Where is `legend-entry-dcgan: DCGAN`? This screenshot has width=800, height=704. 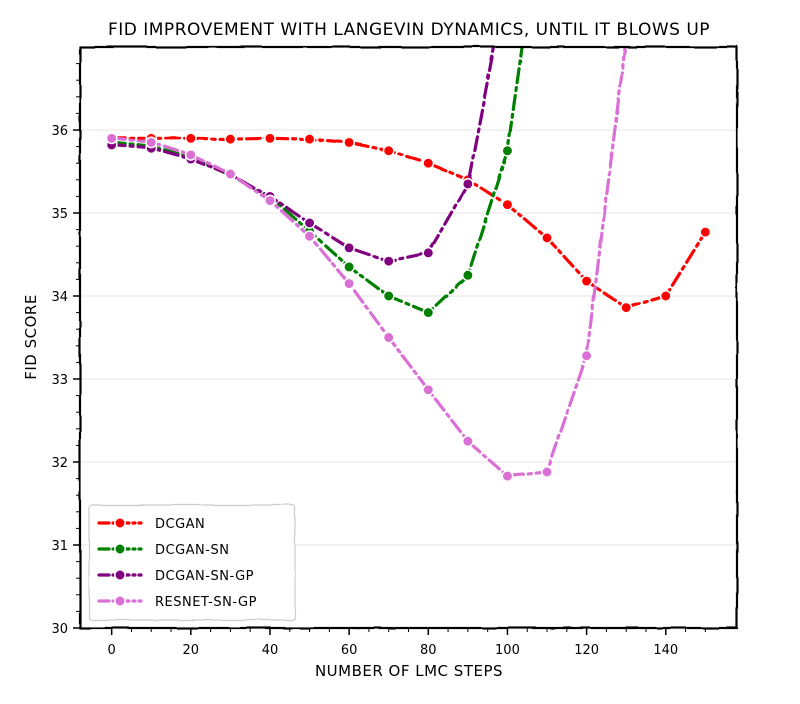
legend-entry-dcgan: DCGAN is located at coordinates (151, 524).